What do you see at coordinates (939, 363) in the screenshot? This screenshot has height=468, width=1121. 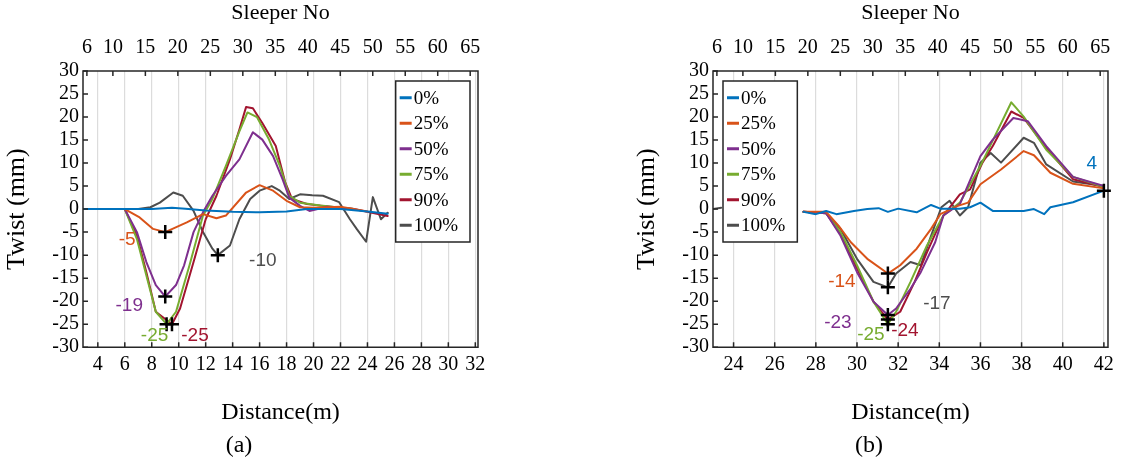 I see `x-tick-label: 34` at bounding box center [939, 363].